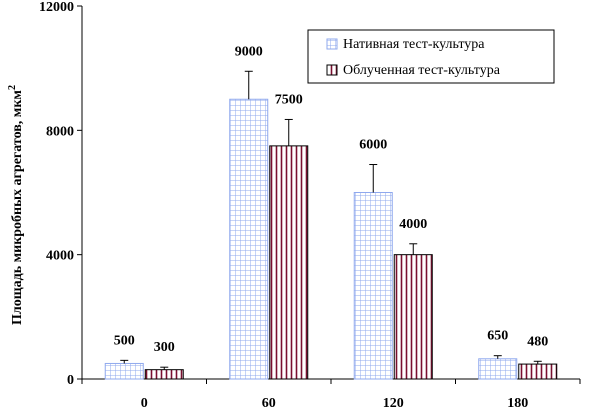 The width and height of the screenshot is (590, 410). Describe the element at coordinates (70, 380) in the screenshot. I see `y-tick-label: 0` at that location.